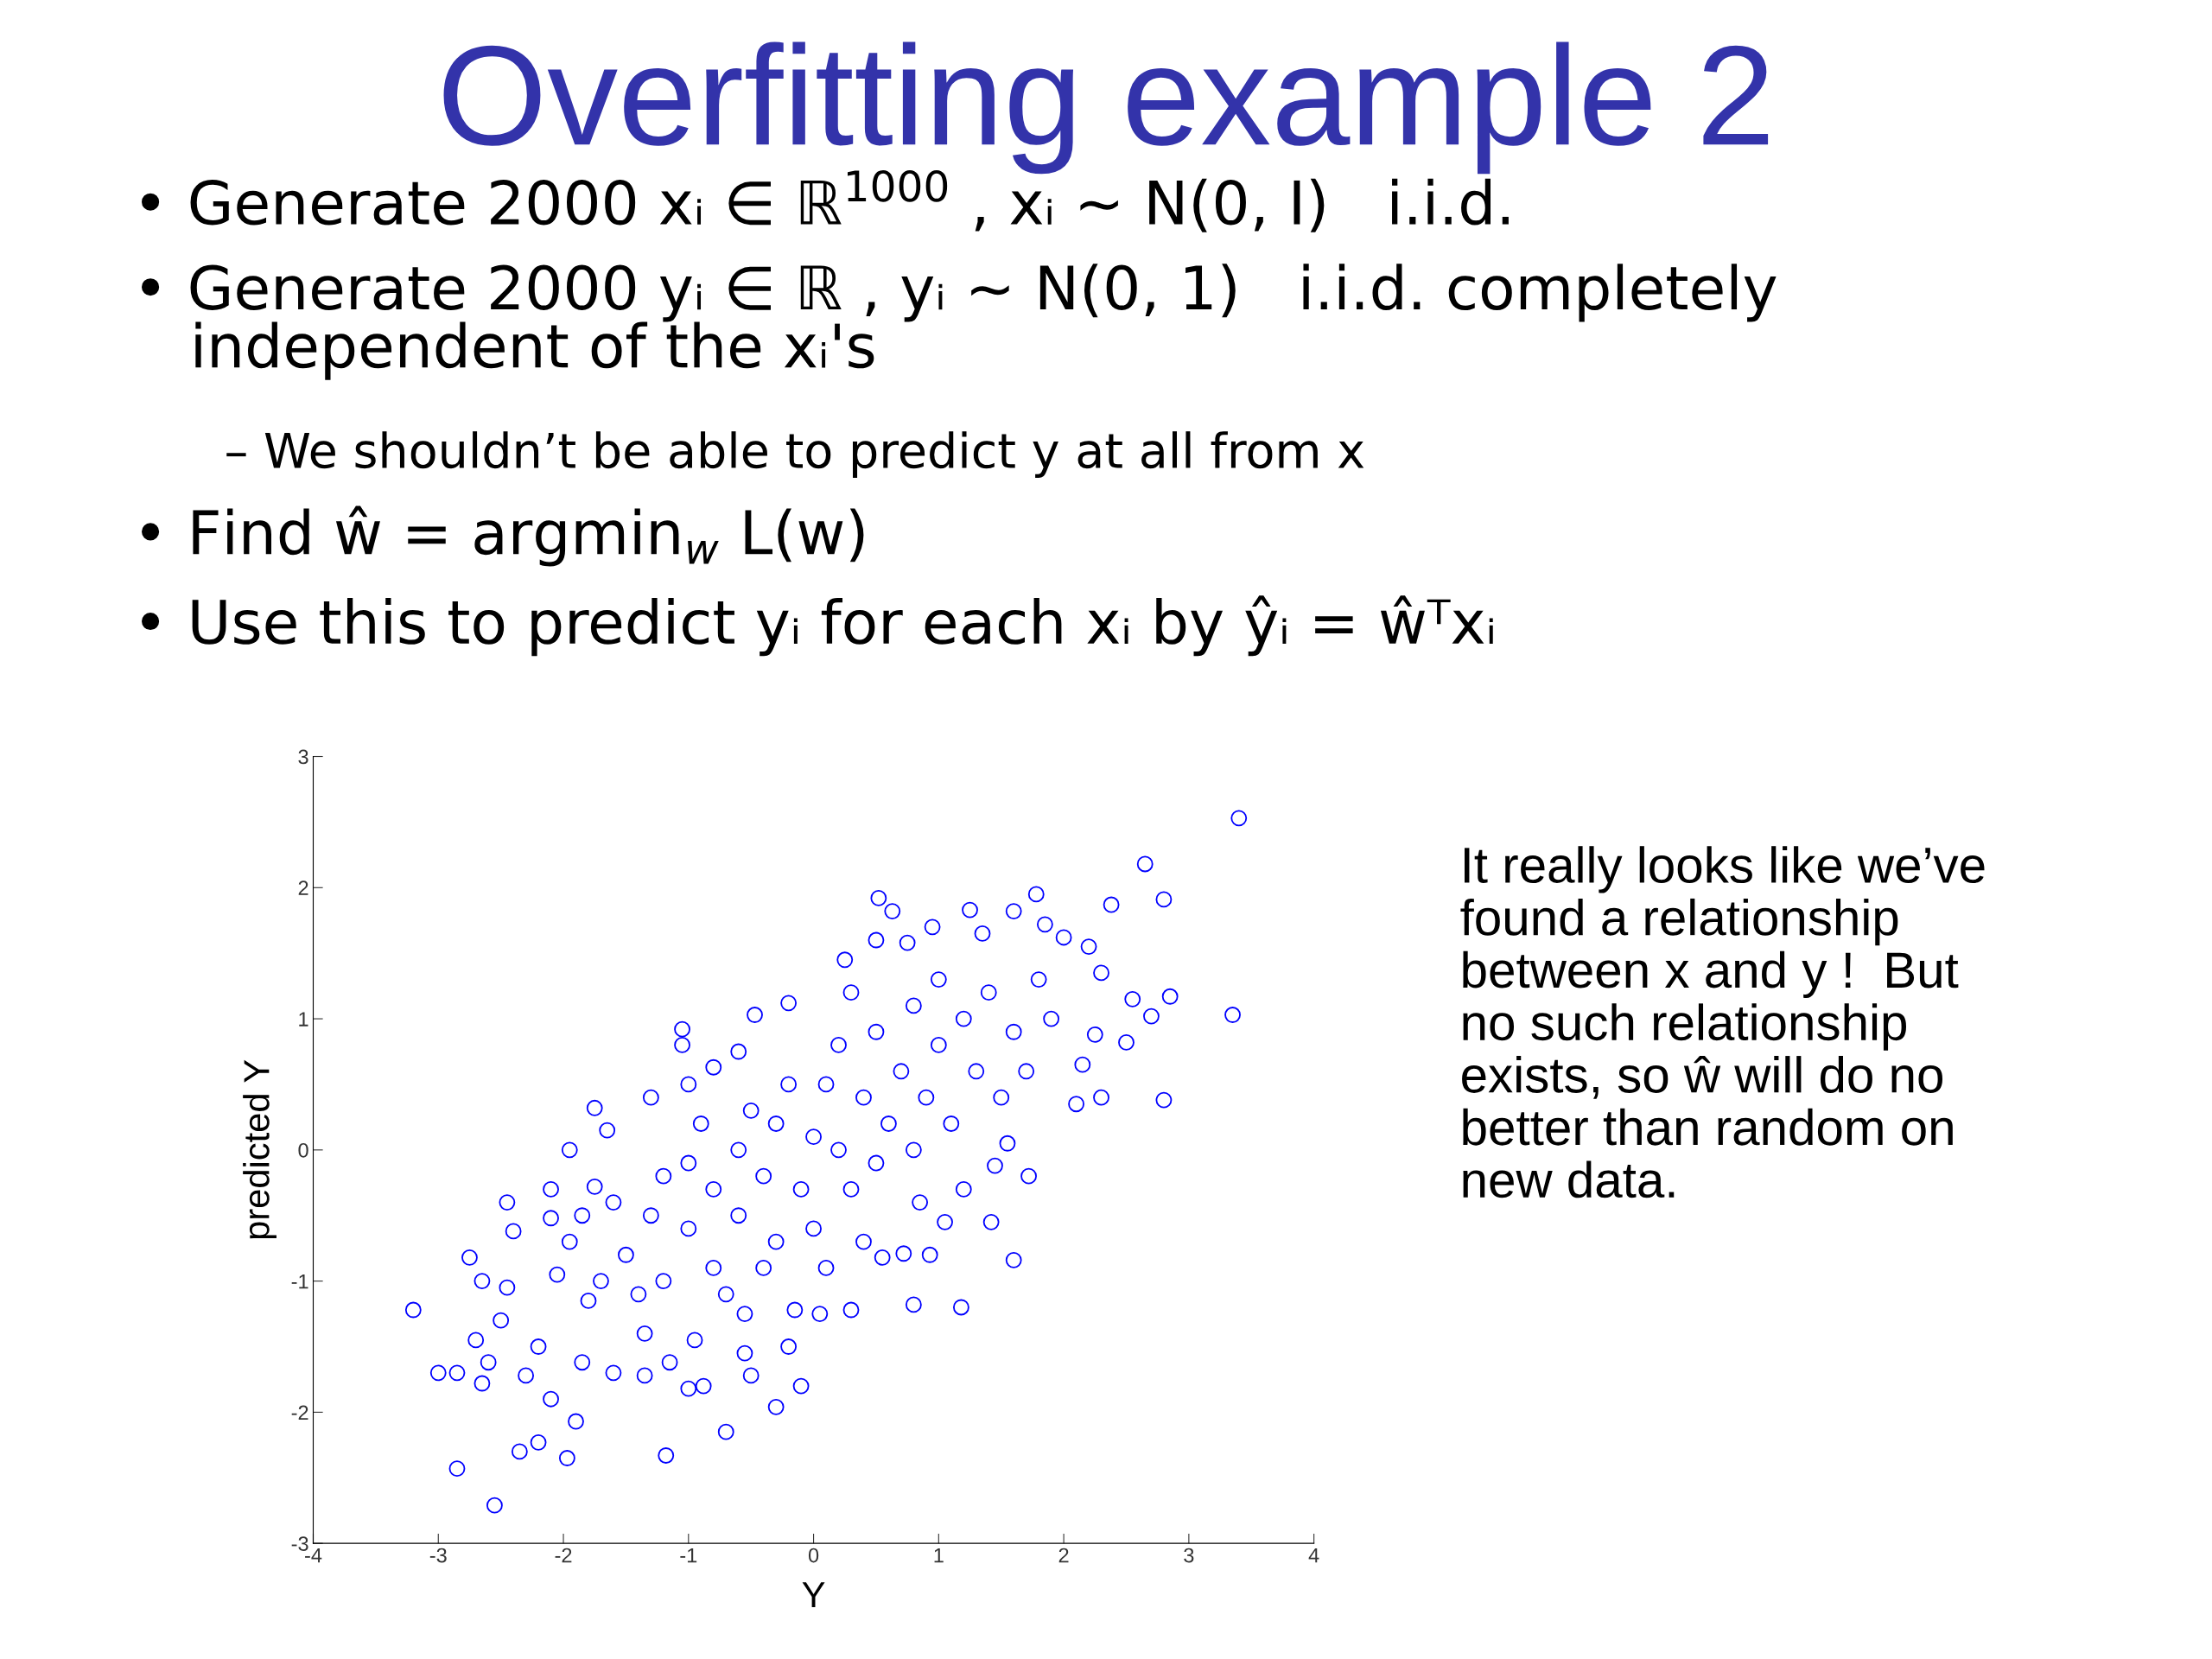 Image resolution: width=2212 pixels, height=1659 pixels. I want to click on y-tick-label: -1, so click(299, 1281).